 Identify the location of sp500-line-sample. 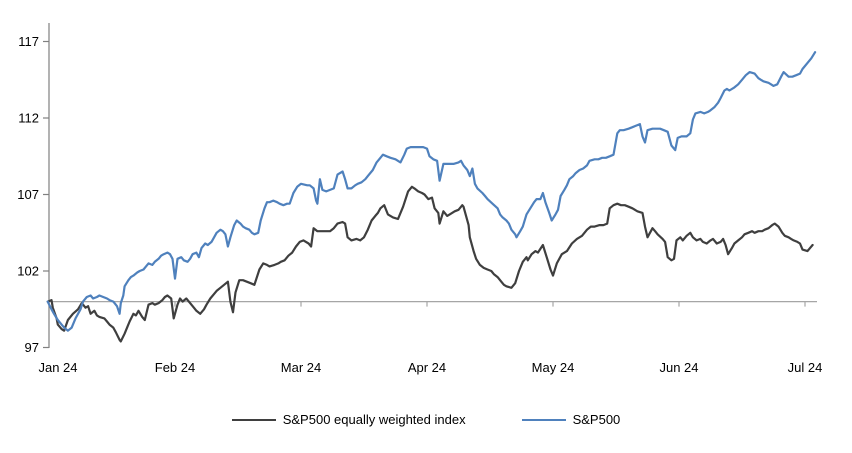
(543, 419).